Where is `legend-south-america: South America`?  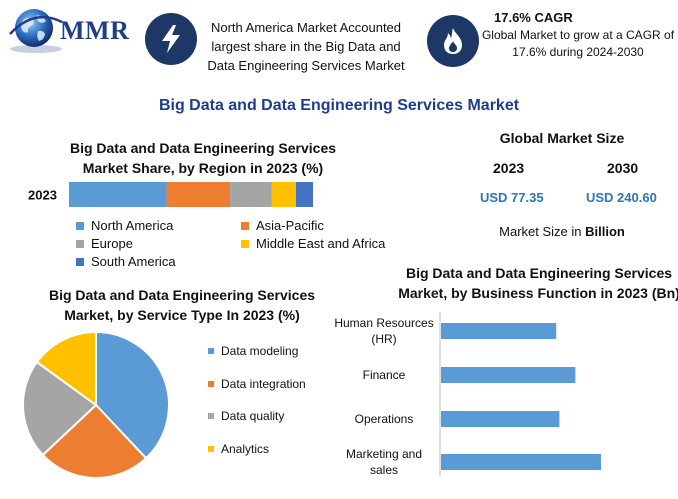
legend-south-america: South America is located at coordinates (126, 261).